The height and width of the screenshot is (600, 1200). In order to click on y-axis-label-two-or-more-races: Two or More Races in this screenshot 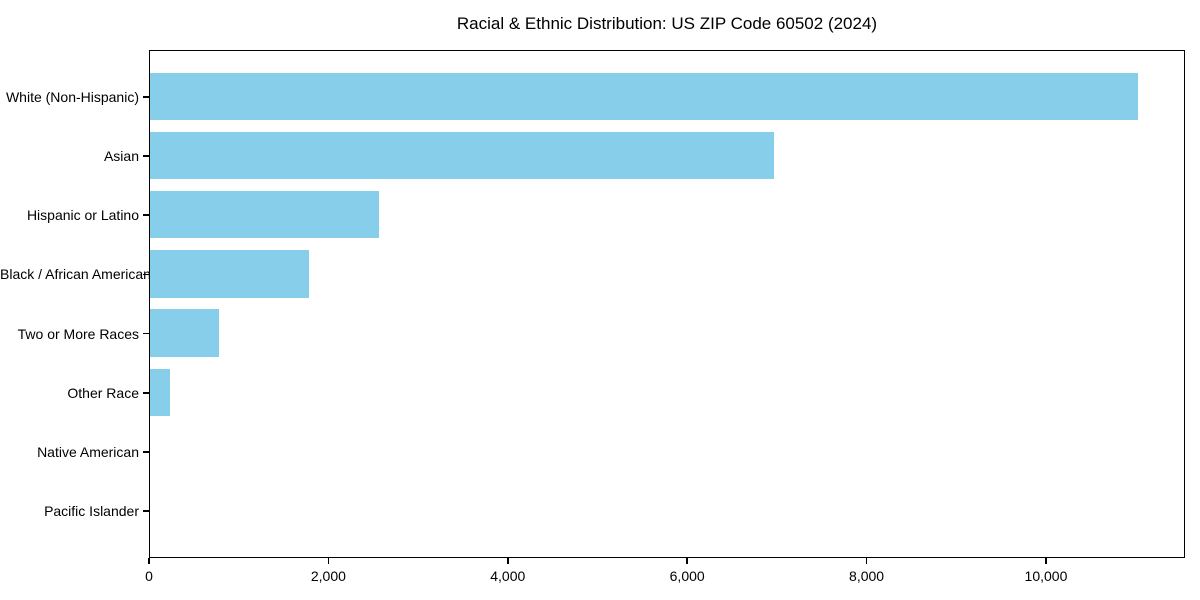, I will do `click(78, 333)`.